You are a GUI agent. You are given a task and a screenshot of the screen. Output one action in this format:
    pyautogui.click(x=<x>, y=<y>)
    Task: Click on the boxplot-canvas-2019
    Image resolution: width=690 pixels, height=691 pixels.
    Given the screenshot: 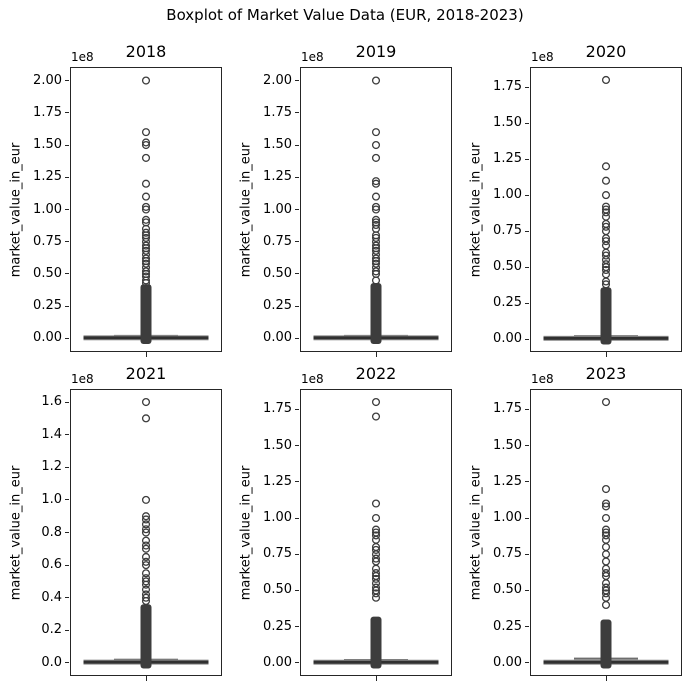 What is the action you would take?
    pyautogui.click(x=376, y=210)
    